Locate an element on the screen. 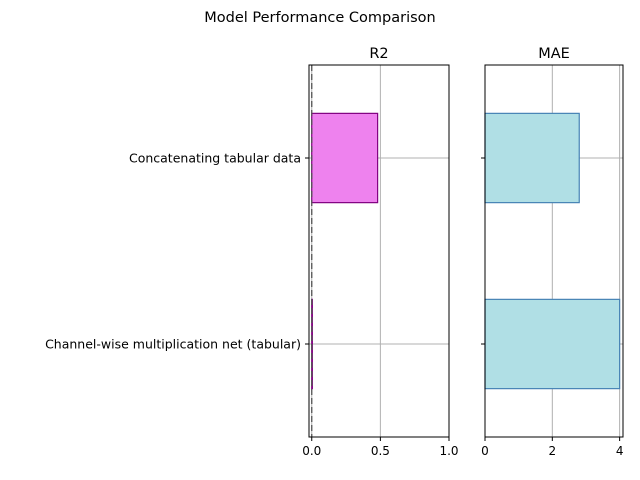  x-tick-label: 0.0 is located at coordinates (311, 451).